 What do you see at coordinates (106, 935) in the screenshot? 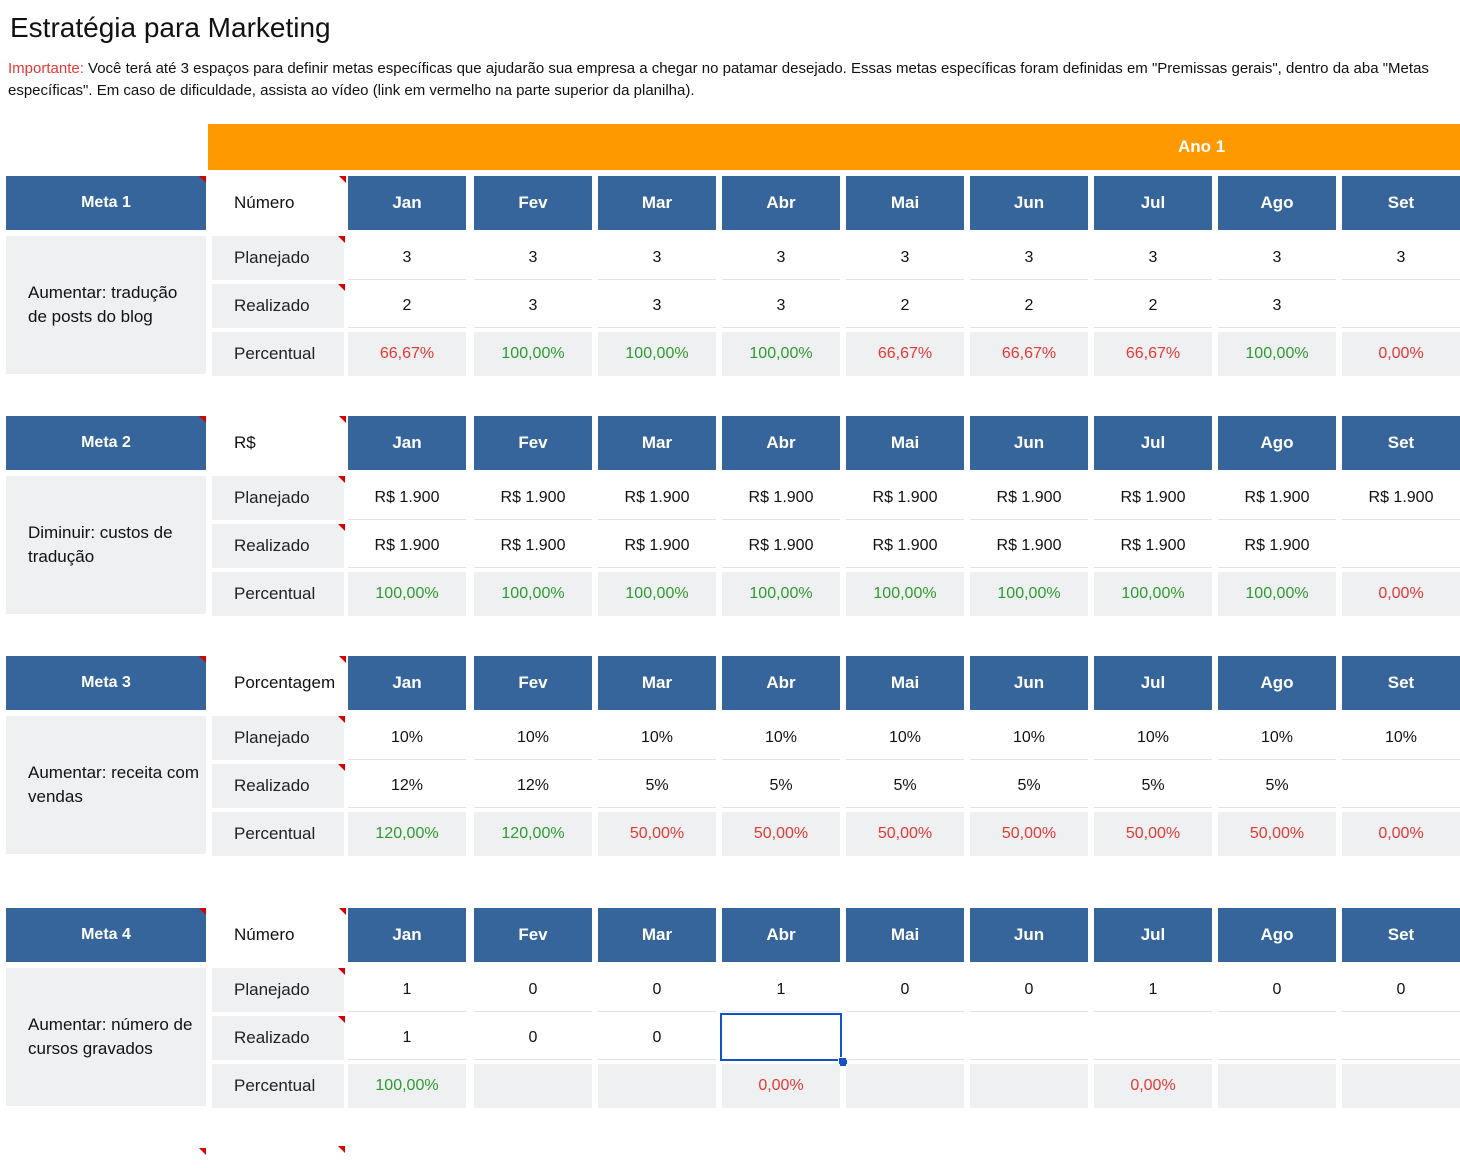
I see `goal-name: Meta 4` at bounding box center [106, 935].